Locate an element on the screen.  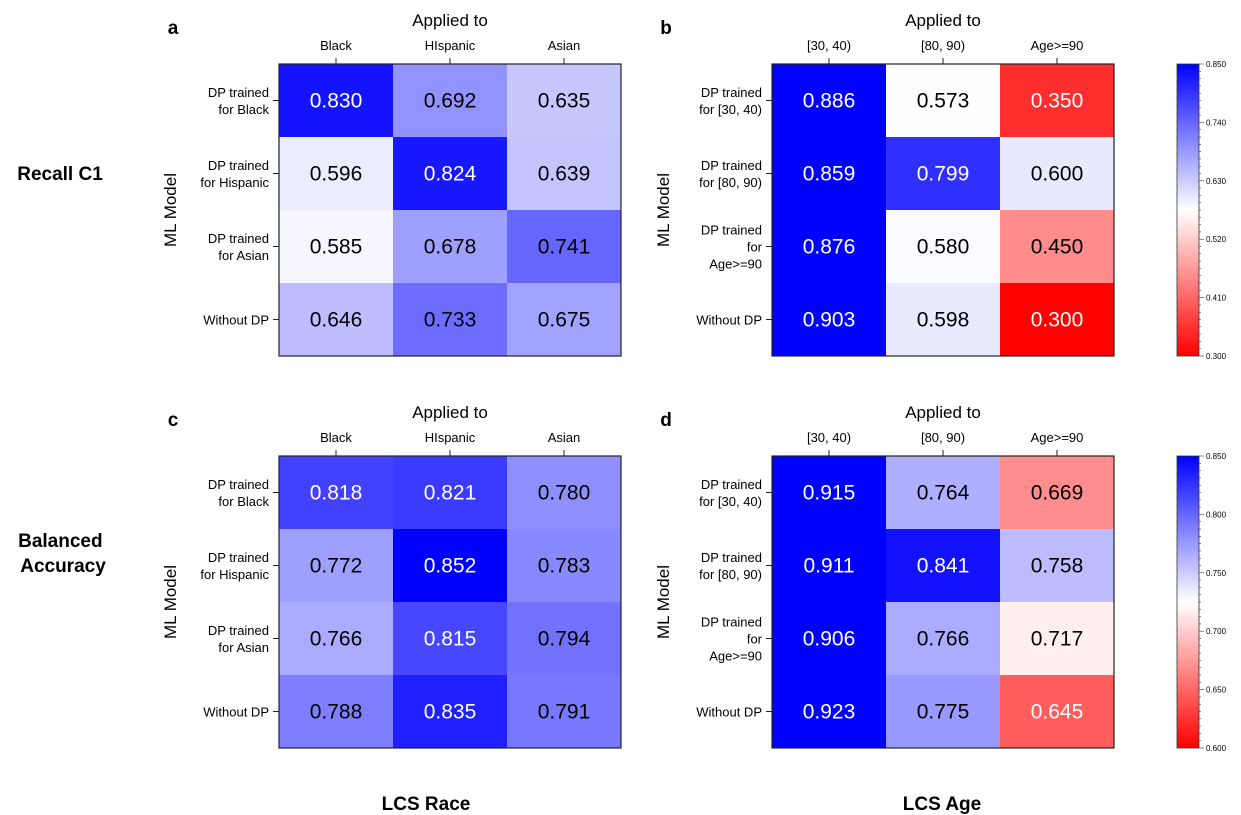
cell-value-label: 0.841 is located at coordinates (943, 566).